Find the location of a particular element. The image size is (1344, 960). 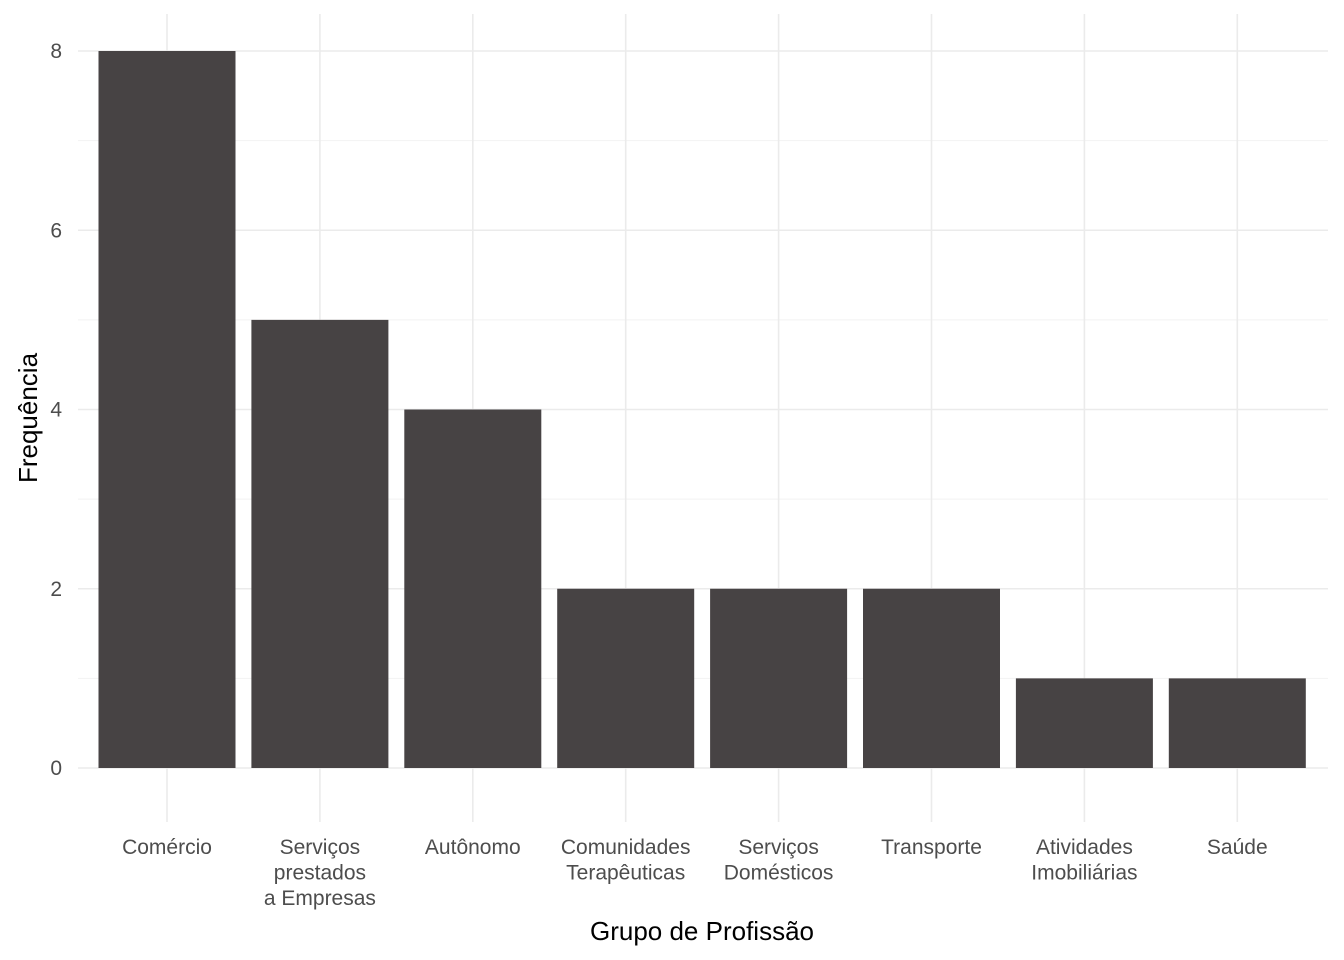

x-tick-label-line: Comunidades is located at coordinates (626, 847).